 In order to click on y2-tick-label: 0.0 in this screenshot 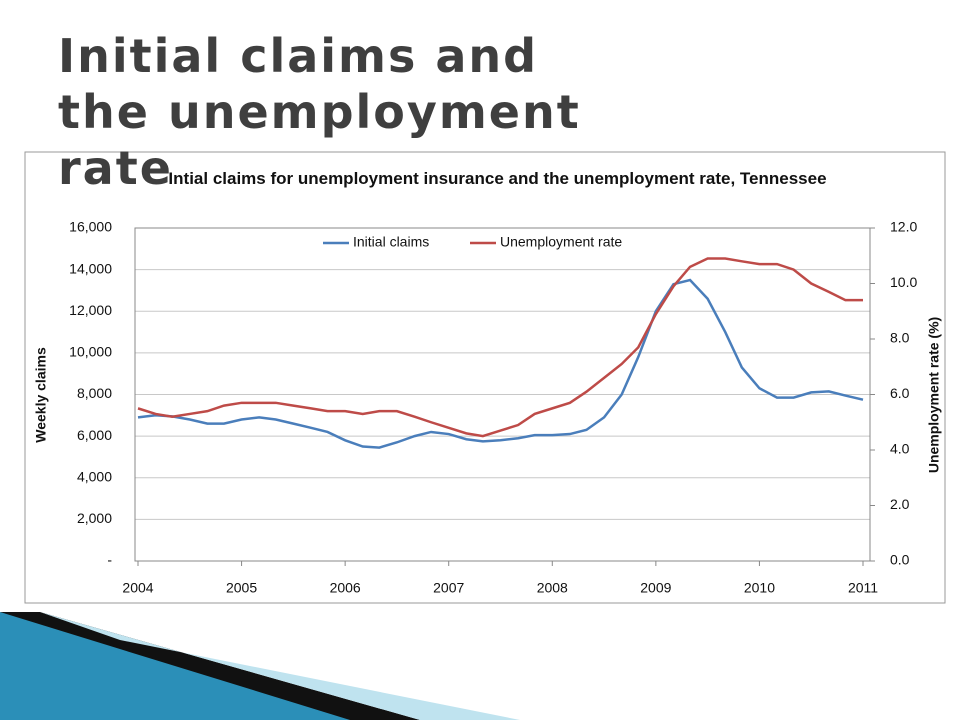, I will do `click(900, 560)`.